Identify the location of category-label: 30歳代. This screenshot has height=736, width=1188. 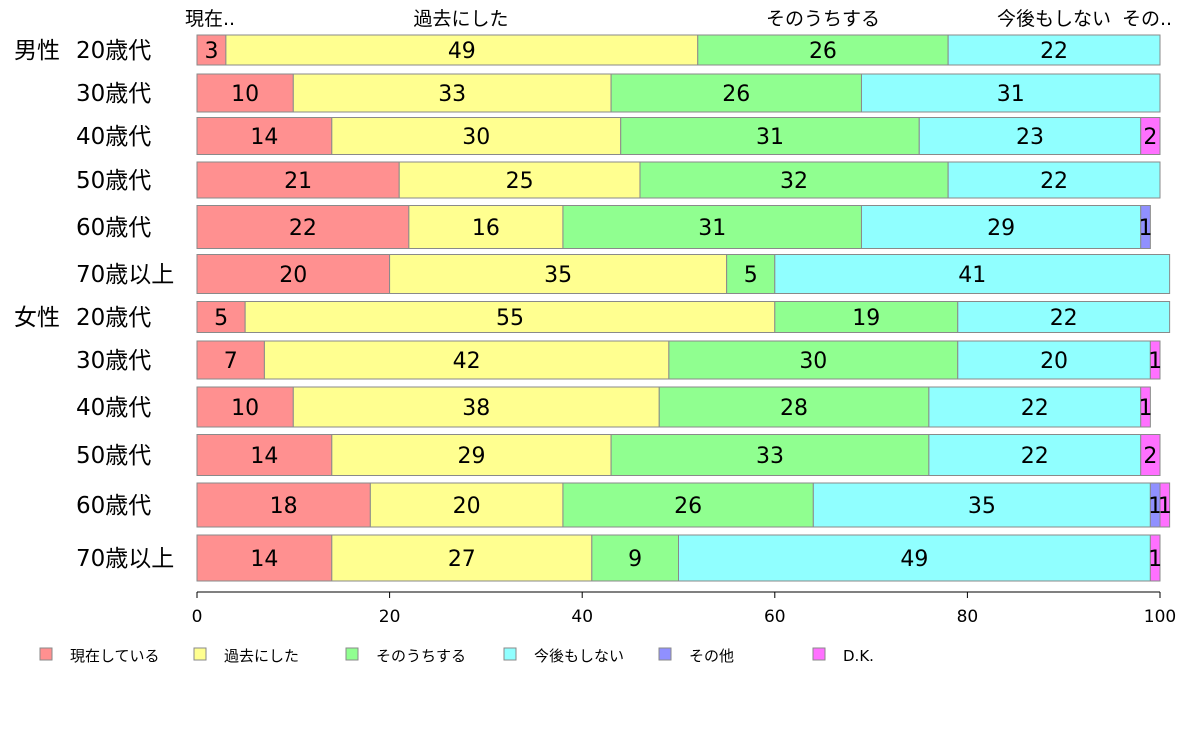
(113, 361).